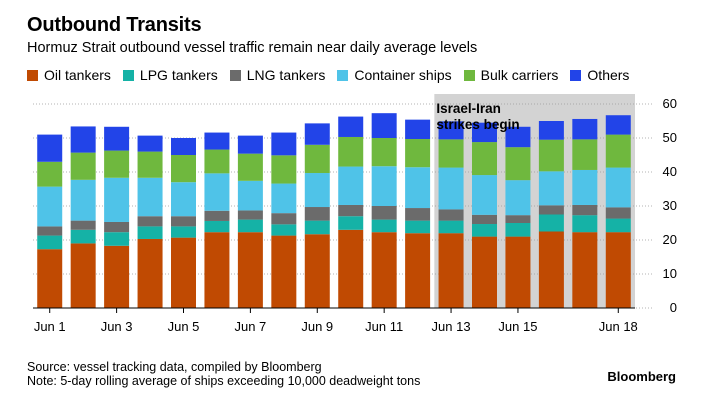 The width and height of the screenshot is (703, 410). Describe the element at coordinates (670, 103) in the screenshot. I see `y-tick-label: 60` at that location.